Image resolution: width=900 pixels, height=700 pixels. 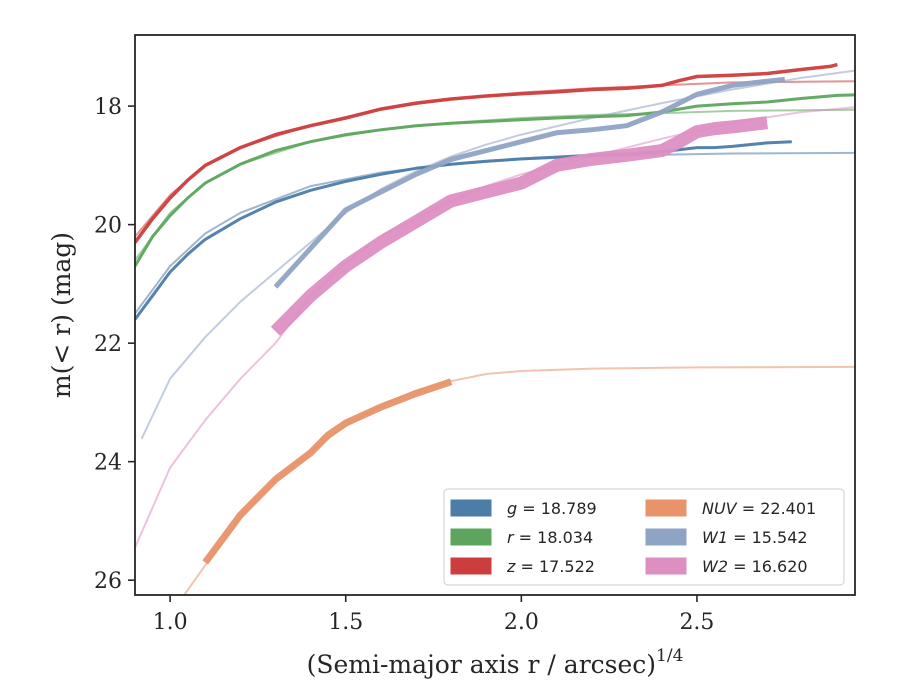 What do you see at coordinates (669, 656) in the screenshot?
I see `x-axis-title-sup: 1/4` at bounding box center [669, 656].